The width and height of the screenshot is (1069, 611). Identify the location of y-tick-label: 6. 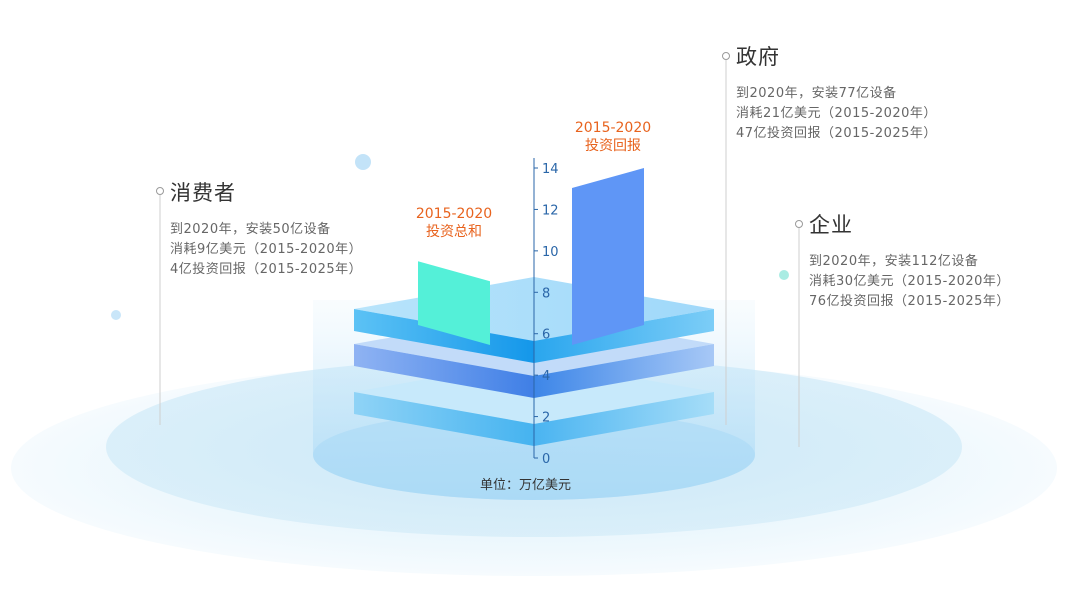
(546, 335).